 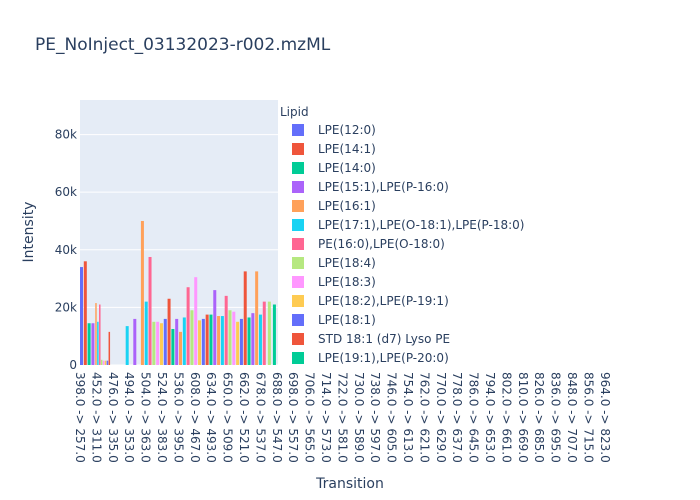 I want to click on y-ticks: 0 20k 40k 60k 80k, so click(x=66, y=250).